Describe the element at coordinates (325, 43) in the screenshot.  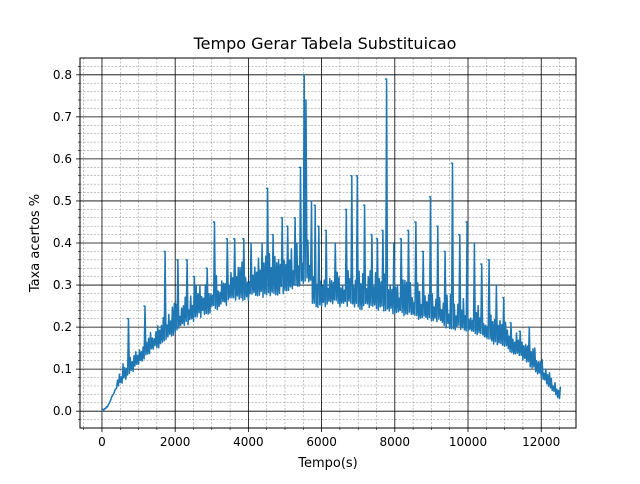
I see `chart-title: Tempo Gerar Tabela Substituicao` at that location.